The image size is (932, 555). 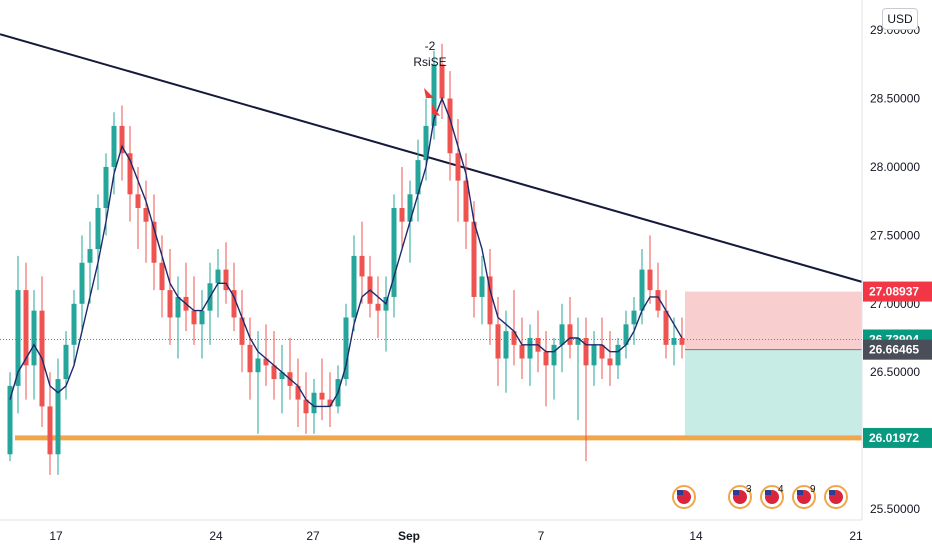 I want to click on price-label-bg, so click(x=897, y=349).